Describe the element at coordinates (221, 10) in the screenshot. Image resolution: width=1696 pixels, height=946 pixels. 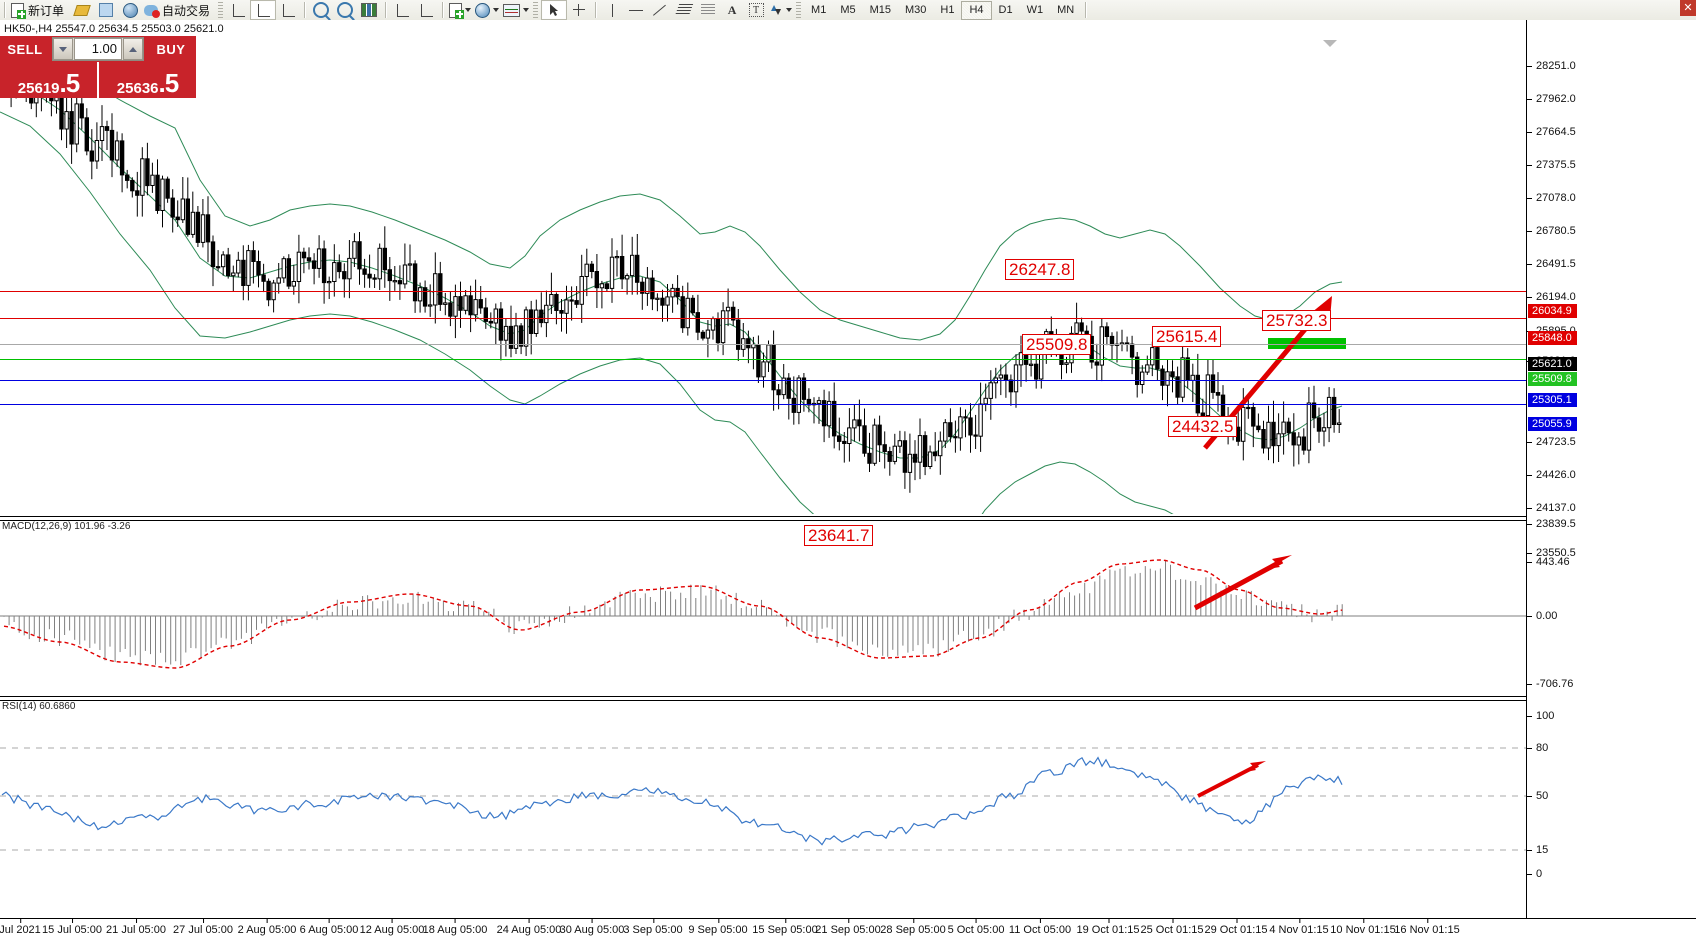
I see `toolbar-grip` at that location.